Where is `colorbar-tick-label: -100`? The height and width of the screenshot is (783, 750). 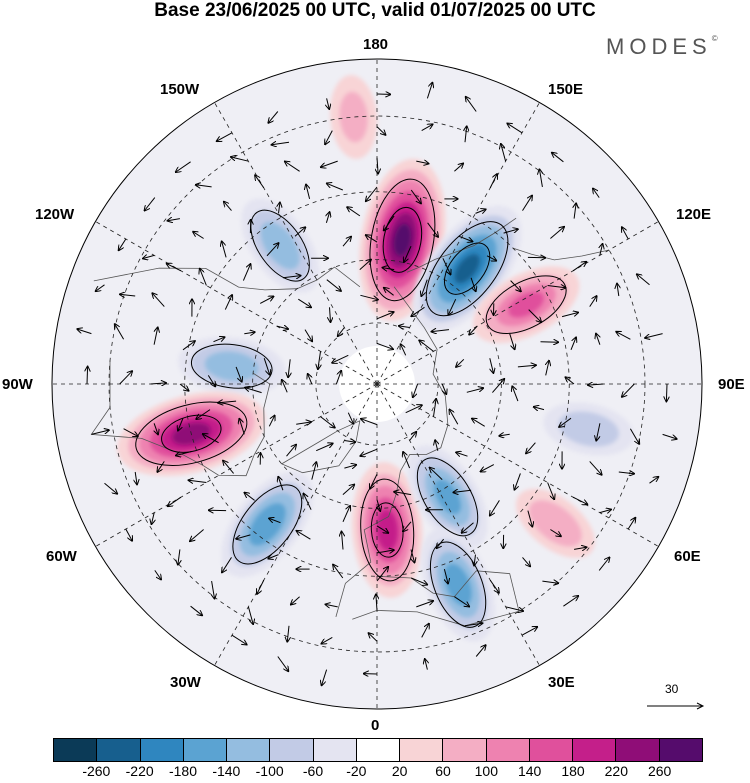
colorbar-tick-label: -100 is located at coordinates (269, 771).